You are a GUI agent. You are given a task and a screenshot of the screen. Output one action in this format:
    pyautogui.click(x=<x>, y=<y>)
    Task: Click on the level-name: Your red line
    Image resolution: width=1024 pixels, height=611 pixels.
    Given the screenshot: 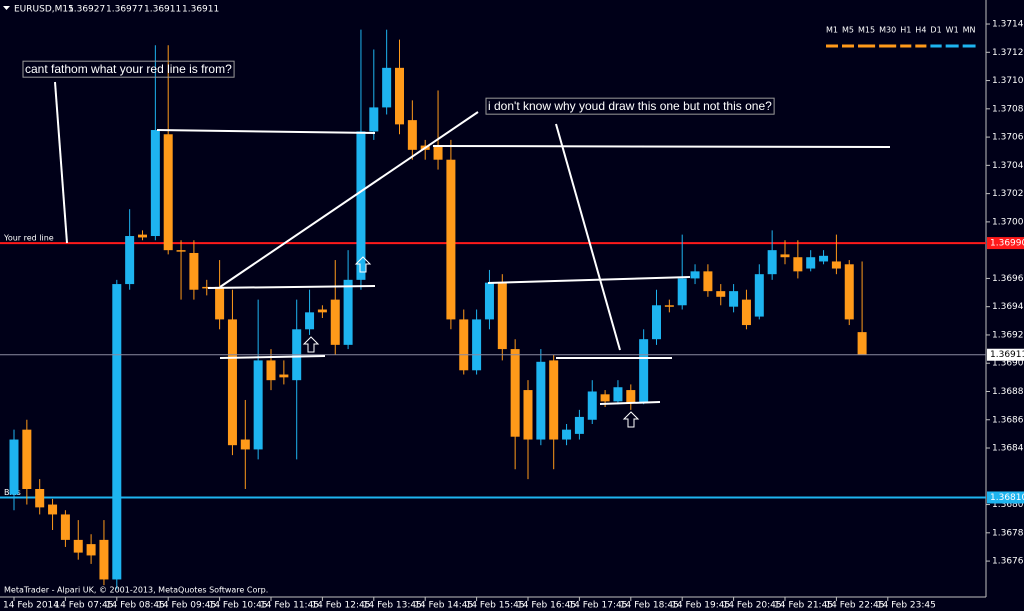 What is the action you would take?
    pyautogui.click(x=28, y=238)
    